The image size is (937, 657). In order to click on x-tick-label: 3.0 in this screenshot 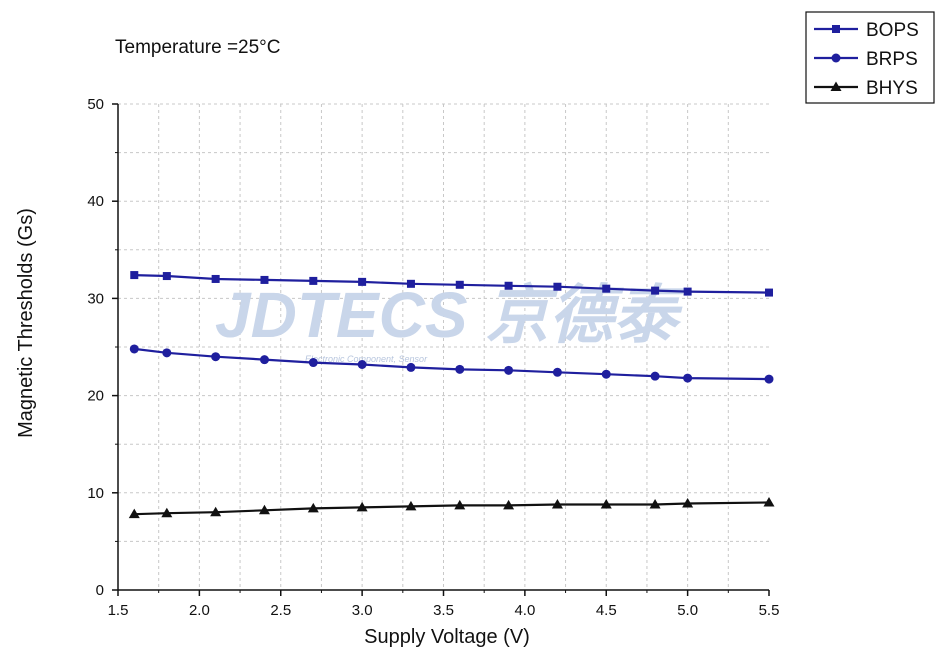, I will do `click(362, 610)`.